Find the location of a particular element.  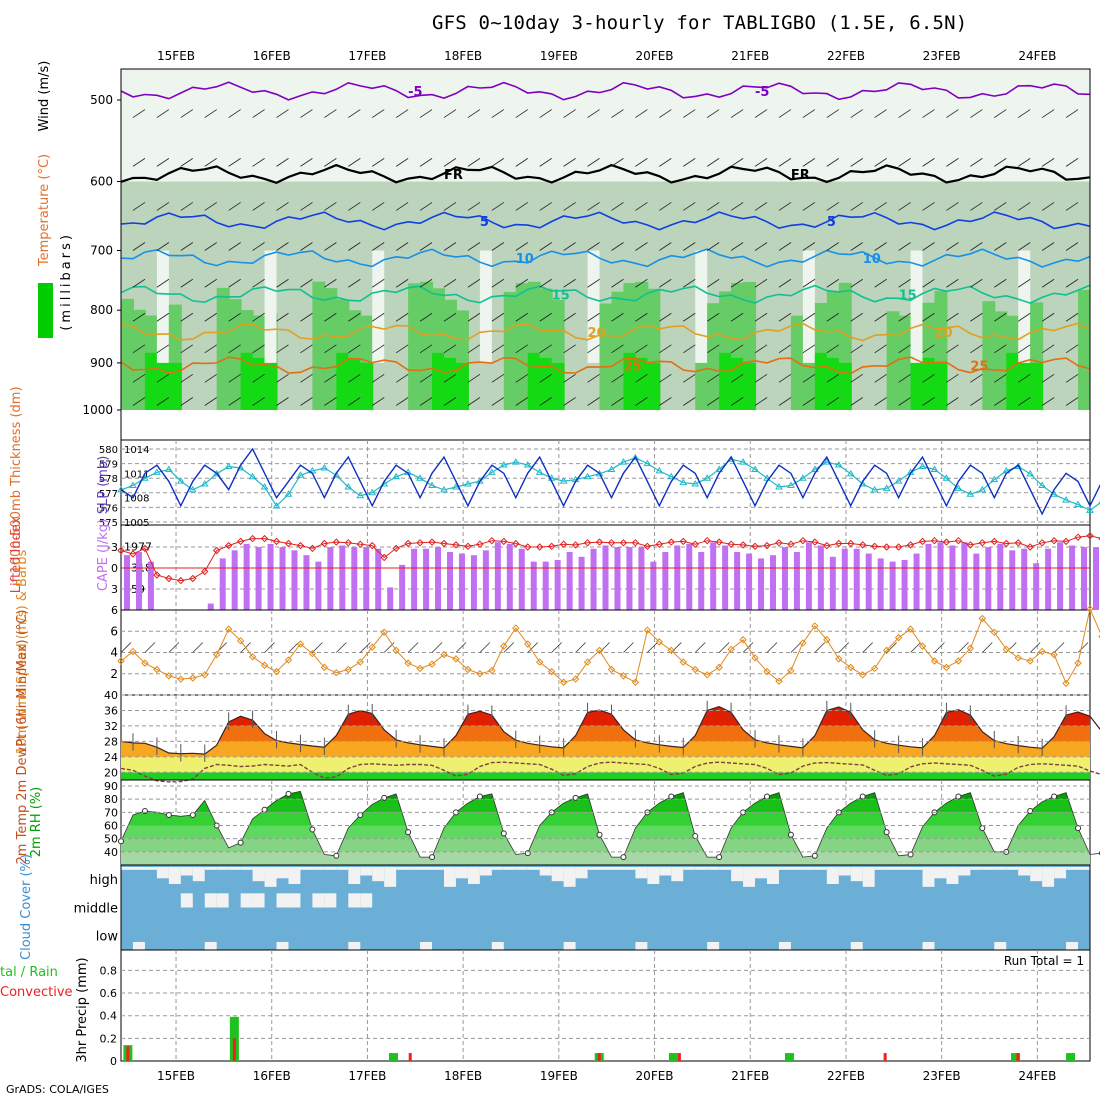

cape-tick-label: 1977 is located at coordinates (138, 546).